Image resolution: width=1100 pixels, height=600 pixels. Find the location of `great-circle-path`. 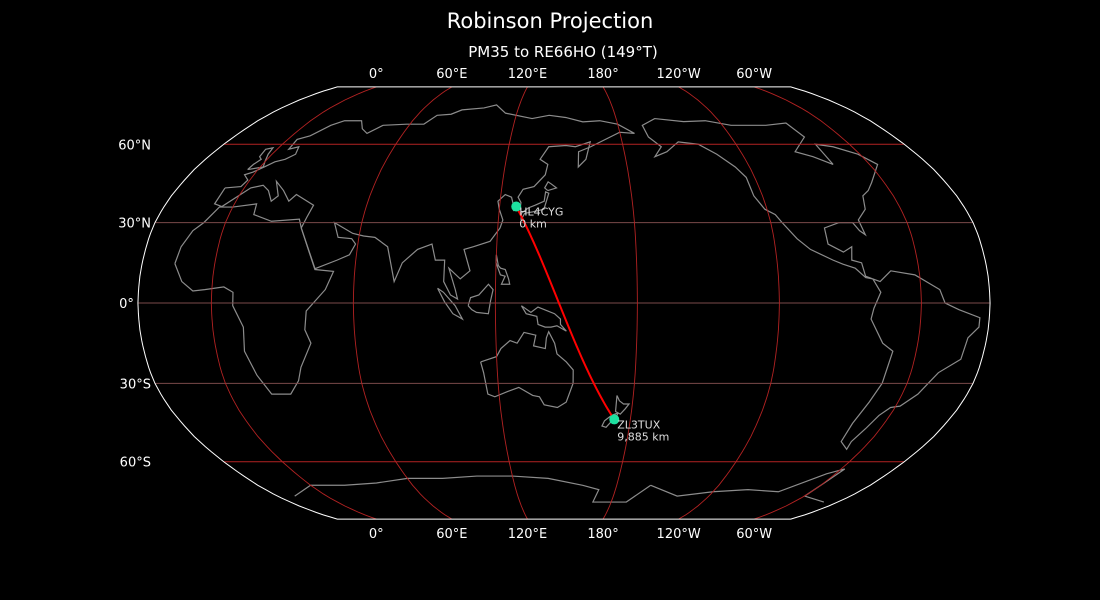

great-circle-path is located at coordinates (565, 313).